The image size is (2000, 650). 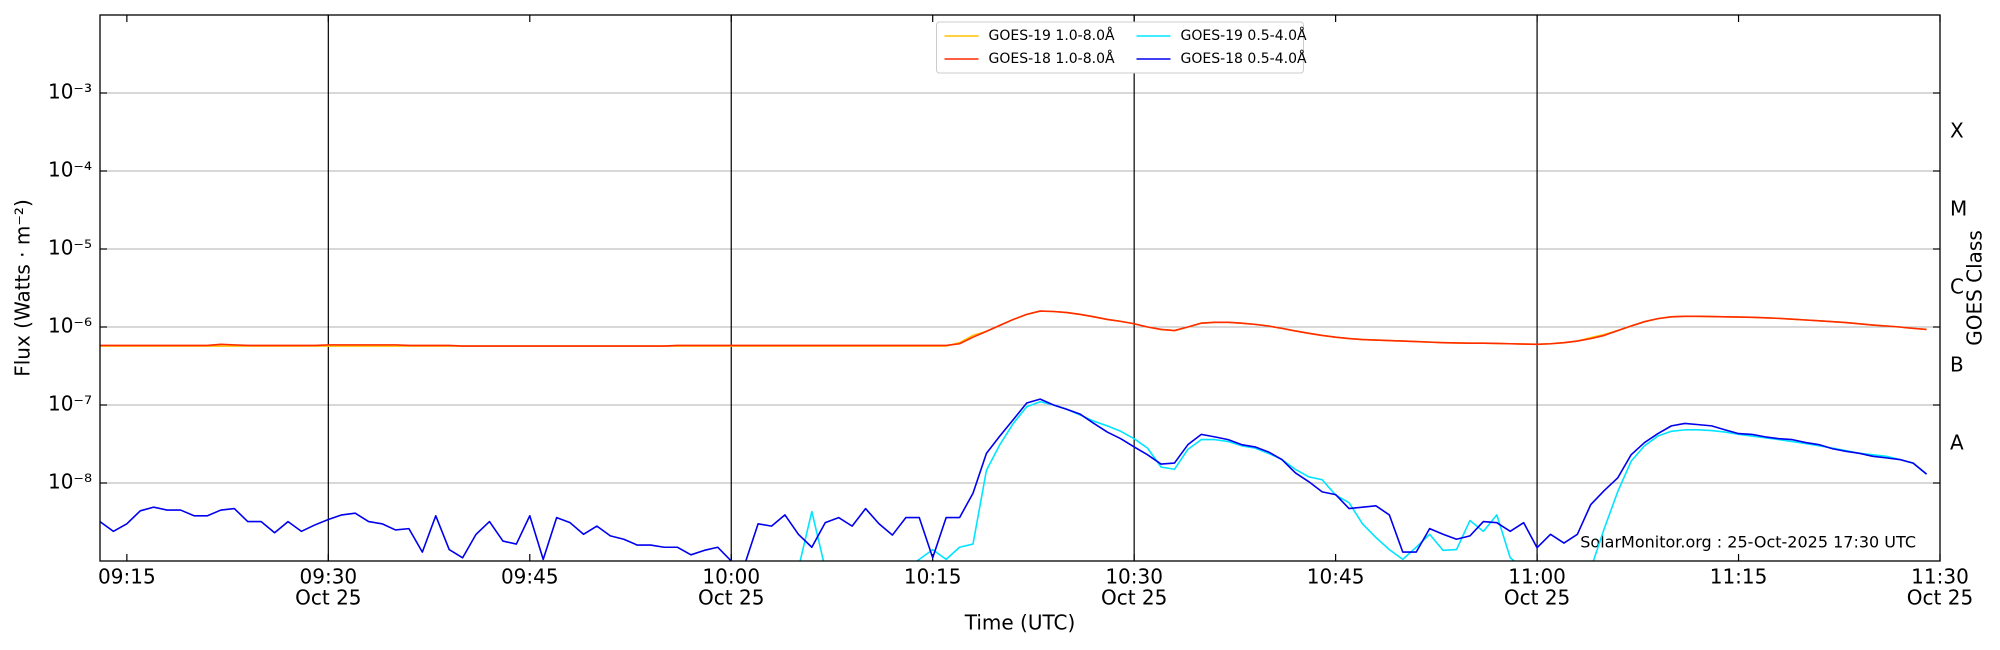 What do you see at coordinates (1739, 577) in the screenshot?
I see `x-tick-label: 11:15` at bounding box center [1739, 577].